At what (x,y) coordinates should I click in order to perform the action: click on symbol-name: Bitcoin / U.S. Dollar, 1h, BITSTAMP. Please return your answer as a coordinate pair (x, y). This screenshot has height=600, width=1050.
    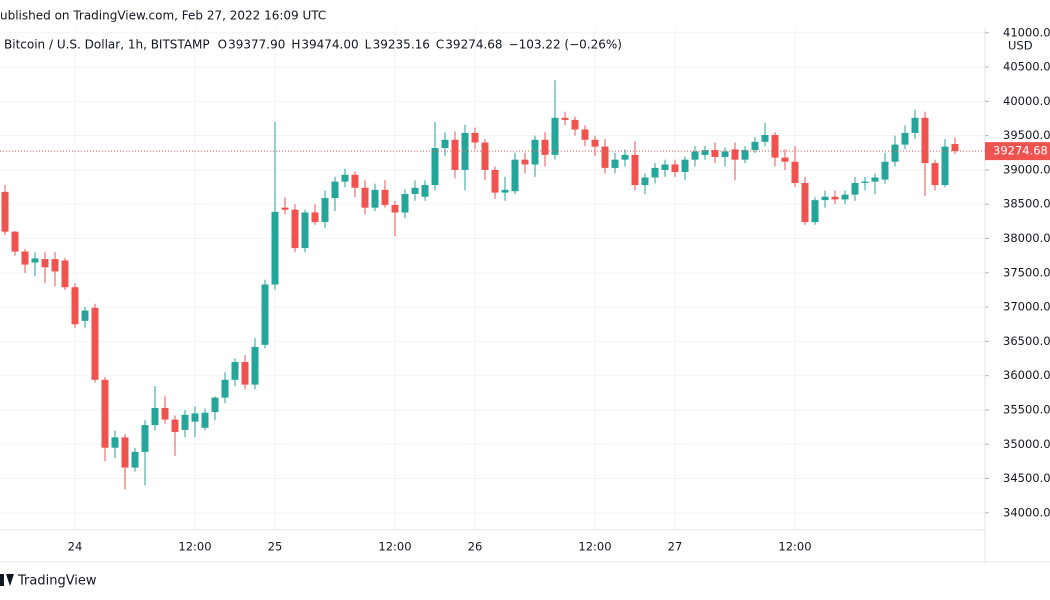
    Looking at the image, I should click on (107, 45).